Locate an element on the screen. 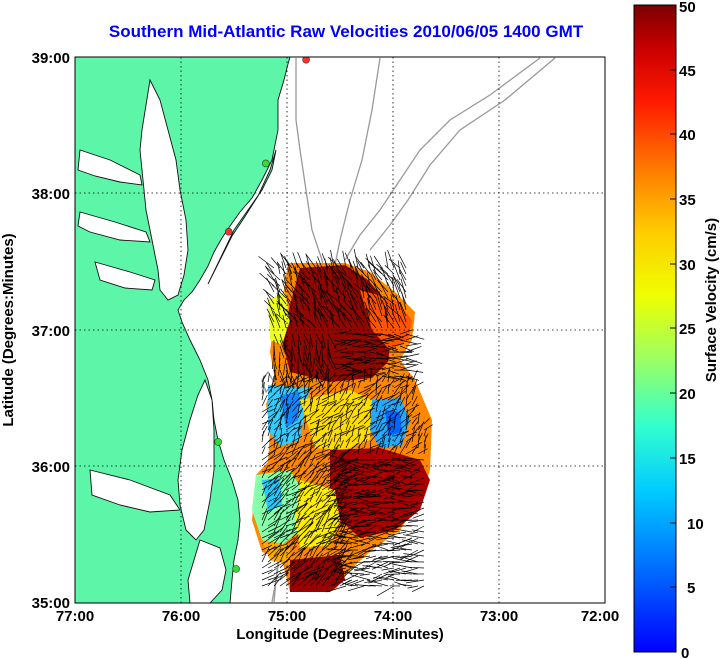 This screenshot has height=659, width=724. colorbar-label: Surface Velocity (cm/s) is located at coordinates (711, 300).